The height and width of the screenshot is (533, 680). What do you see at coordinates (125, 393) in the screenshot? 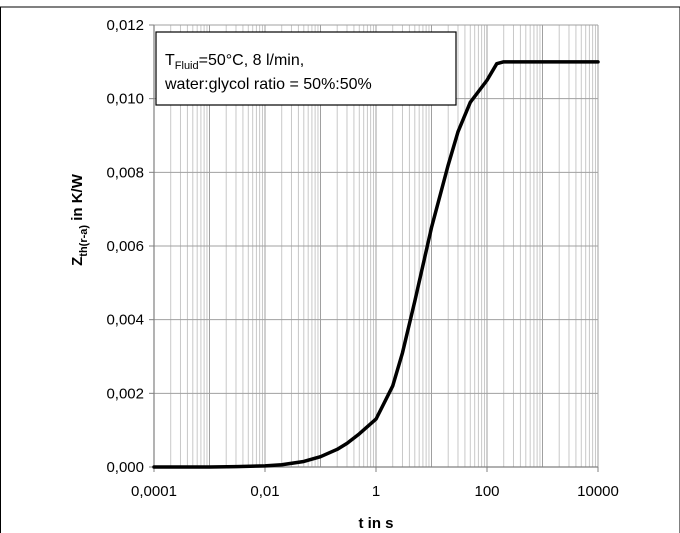
I see `y-tick-label: 0,002` at bounding box center [125, 393].